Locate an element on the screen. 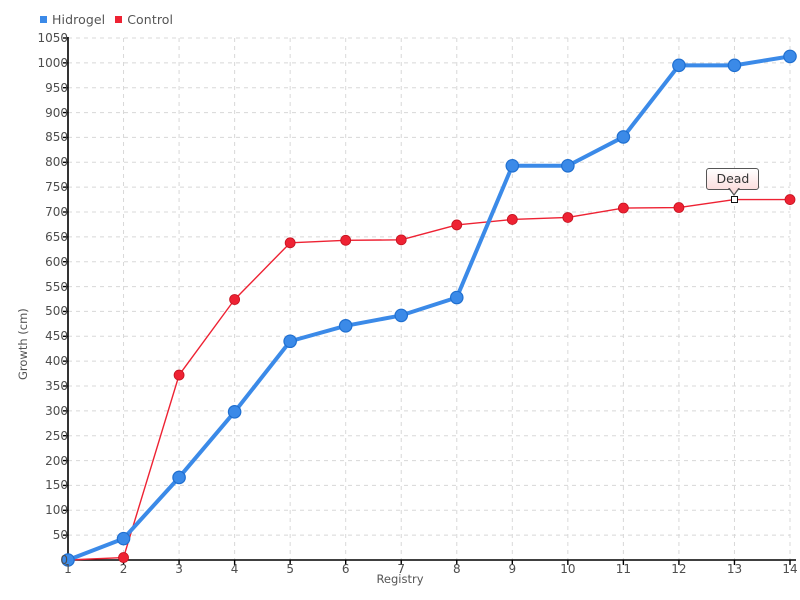 This screenshot has width=800, height=600. x-tick-label: 5 is located at coordinates (290, 569).